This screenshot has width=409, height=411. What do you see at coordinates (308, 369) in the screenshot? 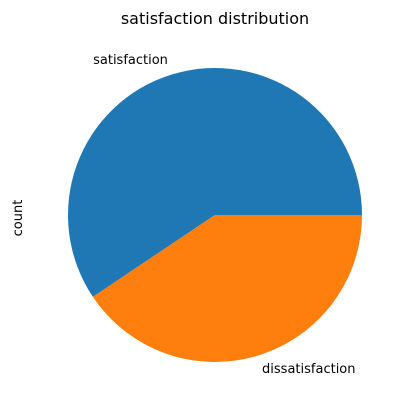
I see `pie-slice-label-dissatisfaction: dissatisfaction` at bounding box center [308, 369].